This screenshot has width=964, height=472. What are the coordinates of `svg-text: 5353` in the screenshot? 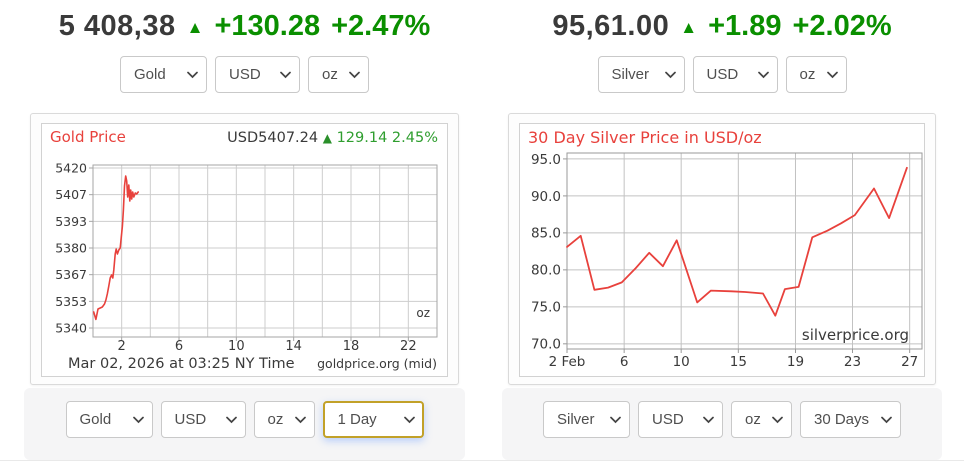 It's located at (71, 301).